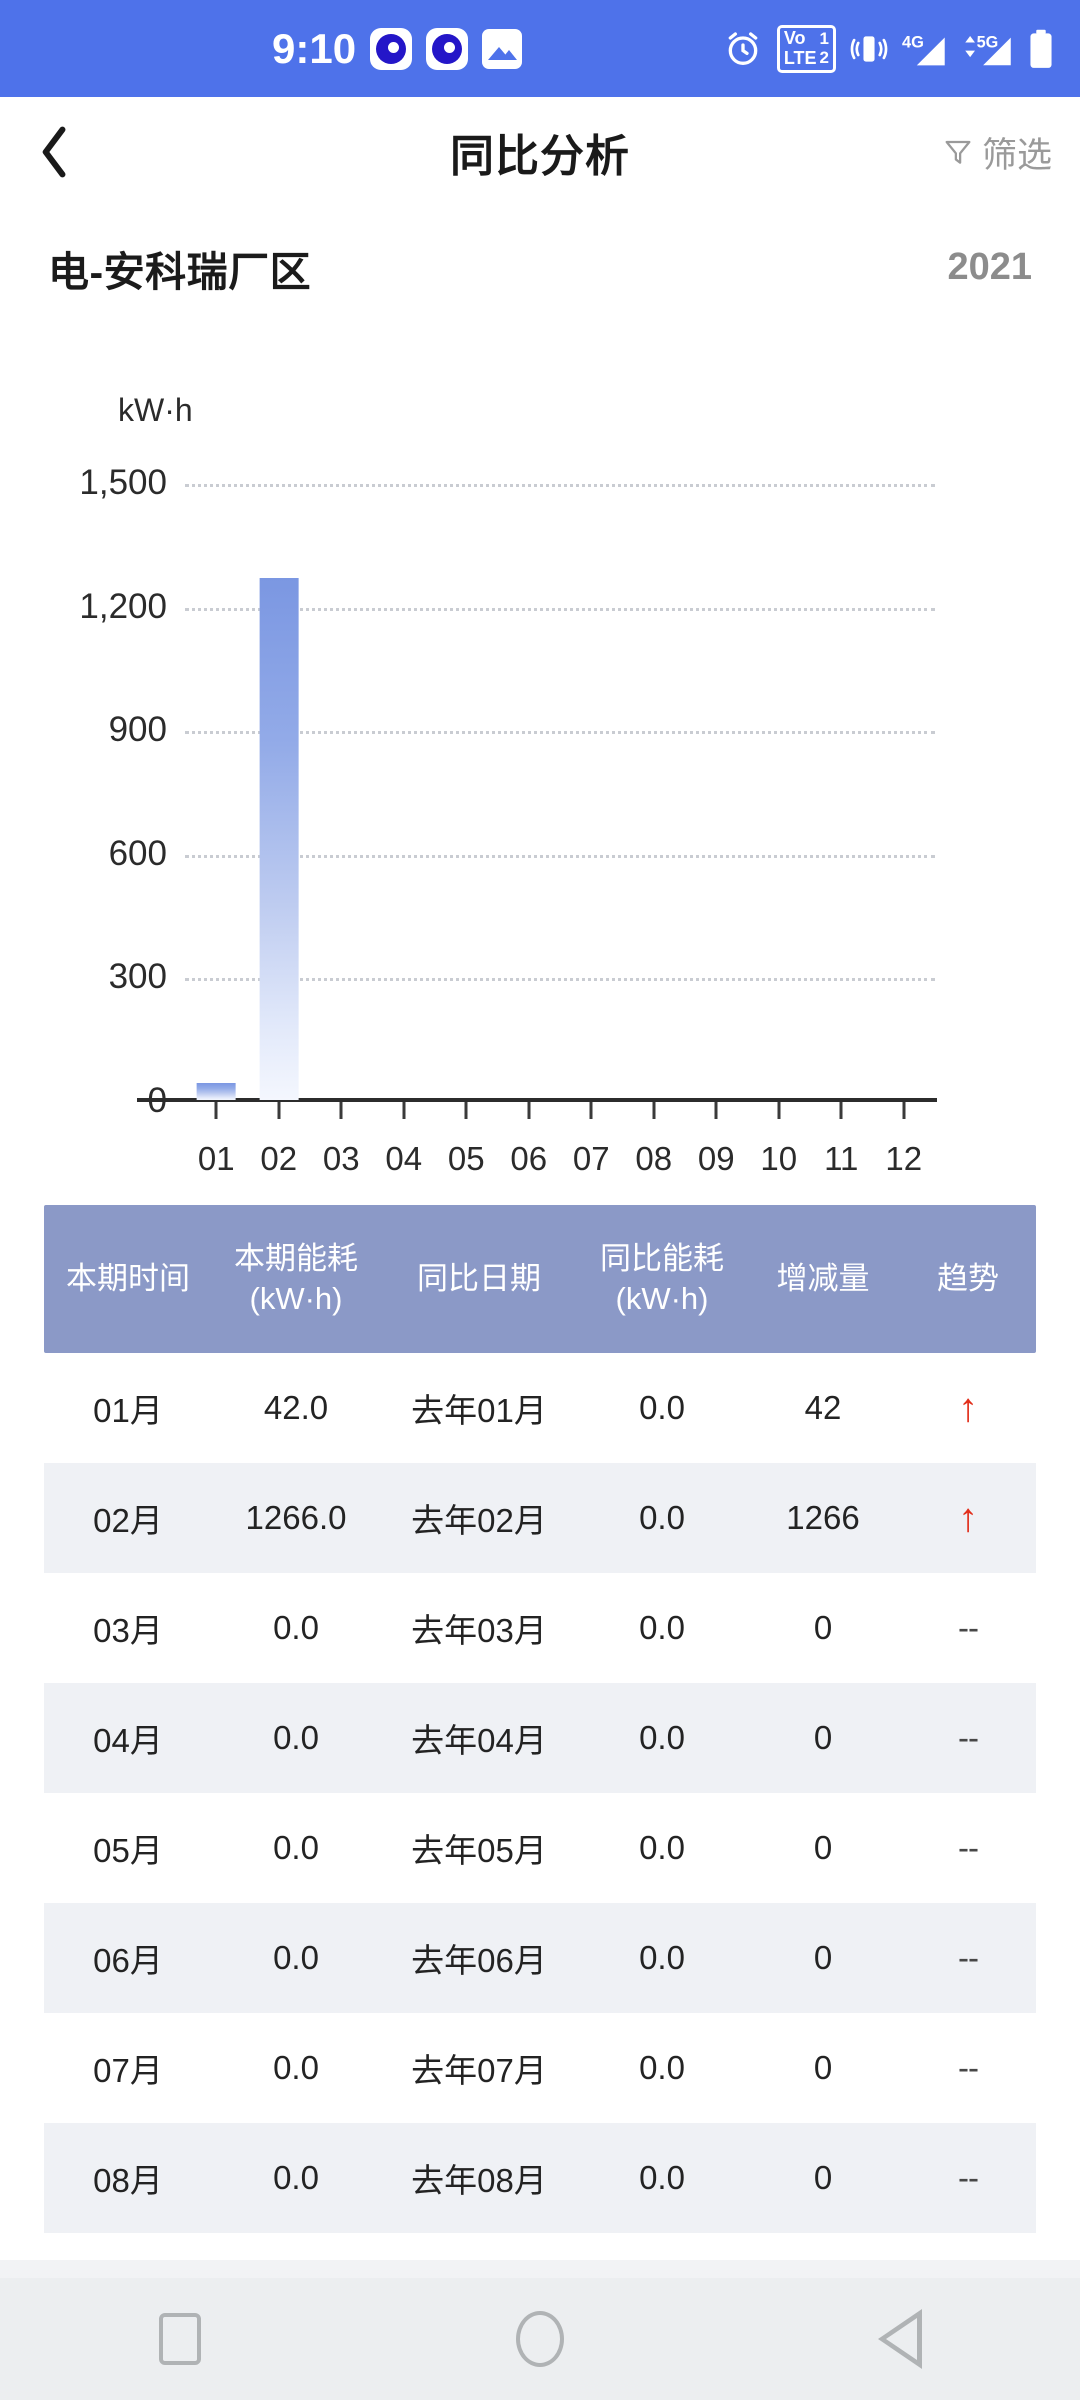  I want to click on table-header-cell-line: 本期能耗, so click(296, 1259).